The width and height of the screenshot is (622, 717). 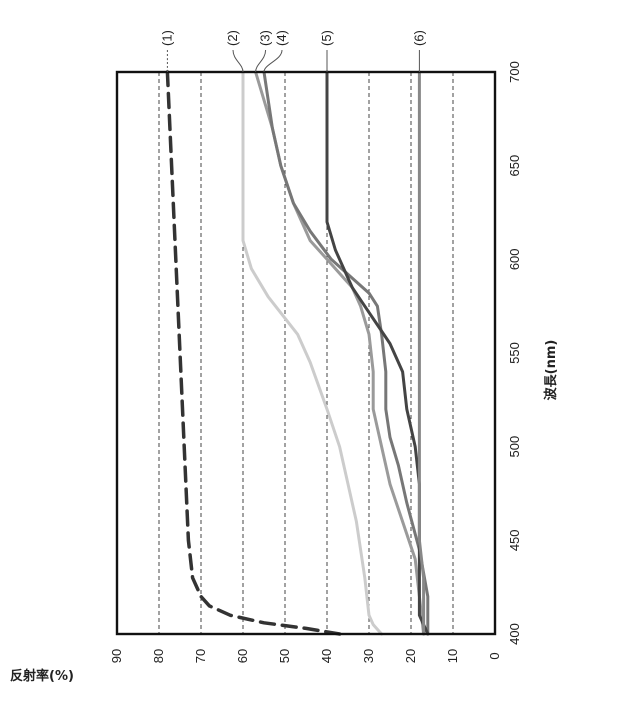 What do you see at coordinates (494, 655) in the screenshot?
I see `y-tick-label-0: 0` at bounding box center [494, 655].